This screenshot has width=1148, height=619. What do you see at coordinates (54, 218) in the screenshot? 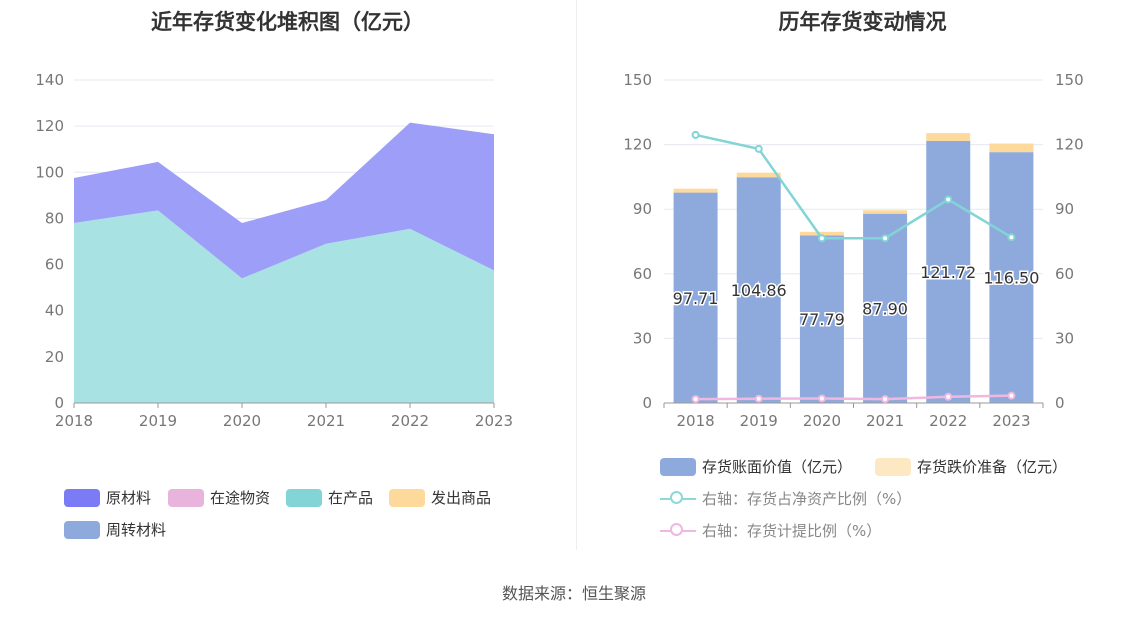
I see `y-tick-label: 80` at bounding box center [54, 218].